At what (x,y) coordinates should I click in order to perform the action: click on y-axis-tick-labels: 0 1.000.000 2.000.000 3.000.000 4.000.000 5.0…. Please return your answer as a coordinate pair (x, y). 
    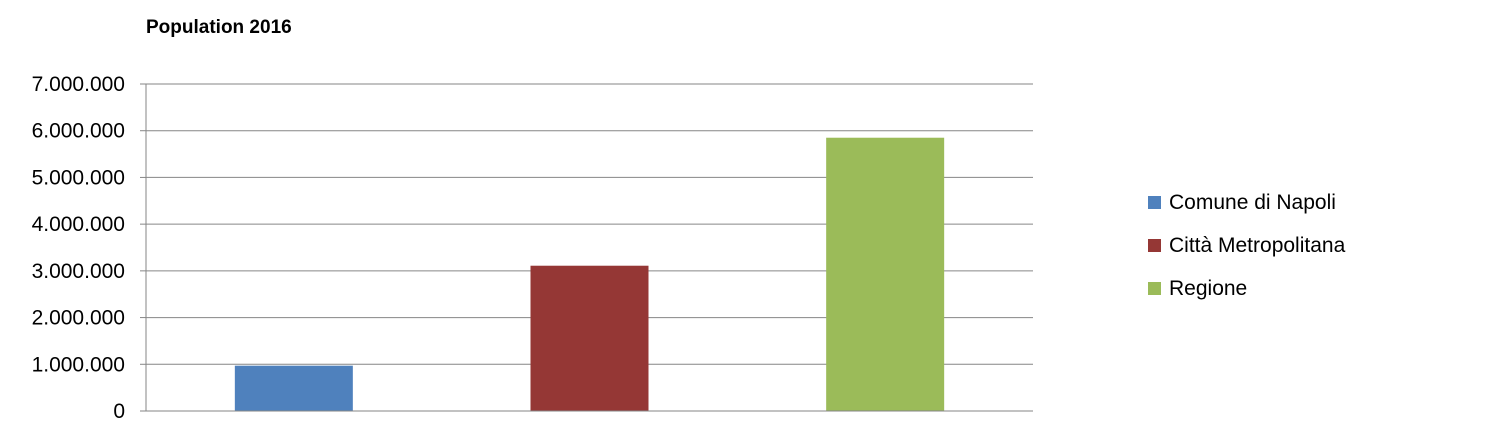
    Looking at the image, I should click on (78, 248).